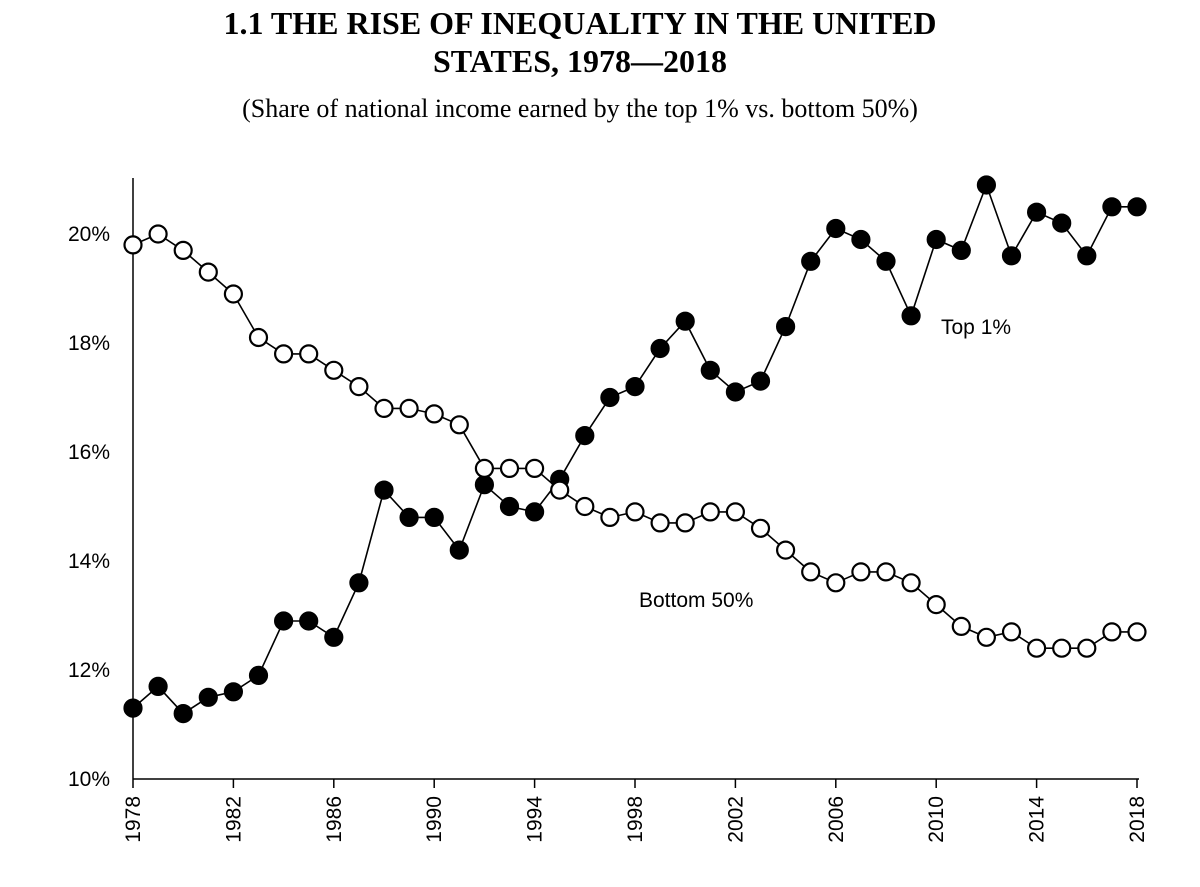  Describe the element at coordinates (580, 61) in the screenshot. I see `chart-title-line-2: STATES, 1978—2018` at that location.